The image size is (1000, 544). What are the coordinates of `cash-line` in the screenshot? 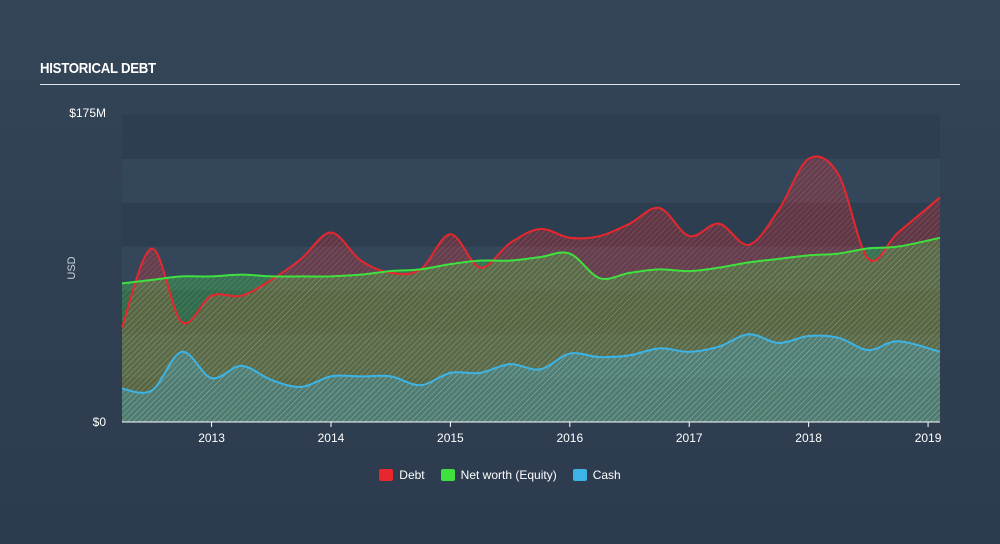 It's located at (531, 363).